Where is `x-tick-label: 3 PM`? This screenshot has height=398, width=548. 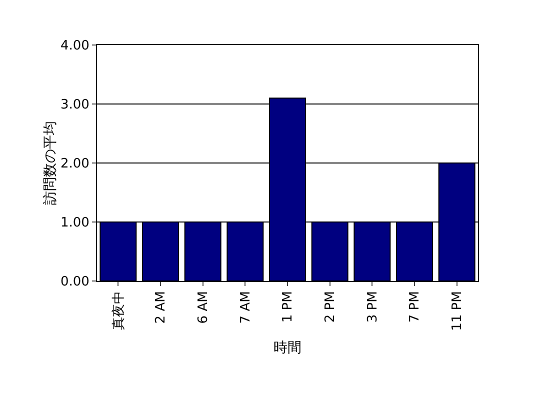 x-tick-label: 3 PM is located at coordinates (372, 307).